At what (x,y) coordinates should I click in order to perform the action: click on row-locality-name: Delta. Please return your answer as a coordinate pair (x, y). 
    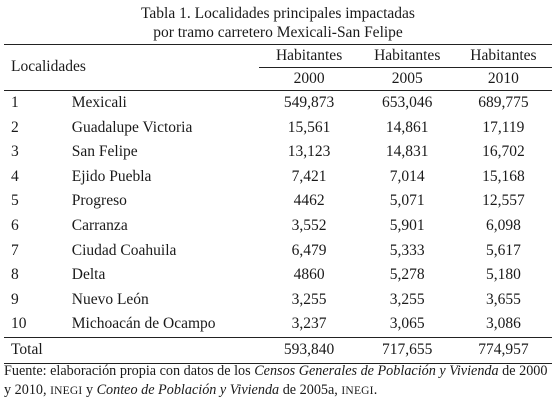
    Looking at the image, I should click on (88, 275).